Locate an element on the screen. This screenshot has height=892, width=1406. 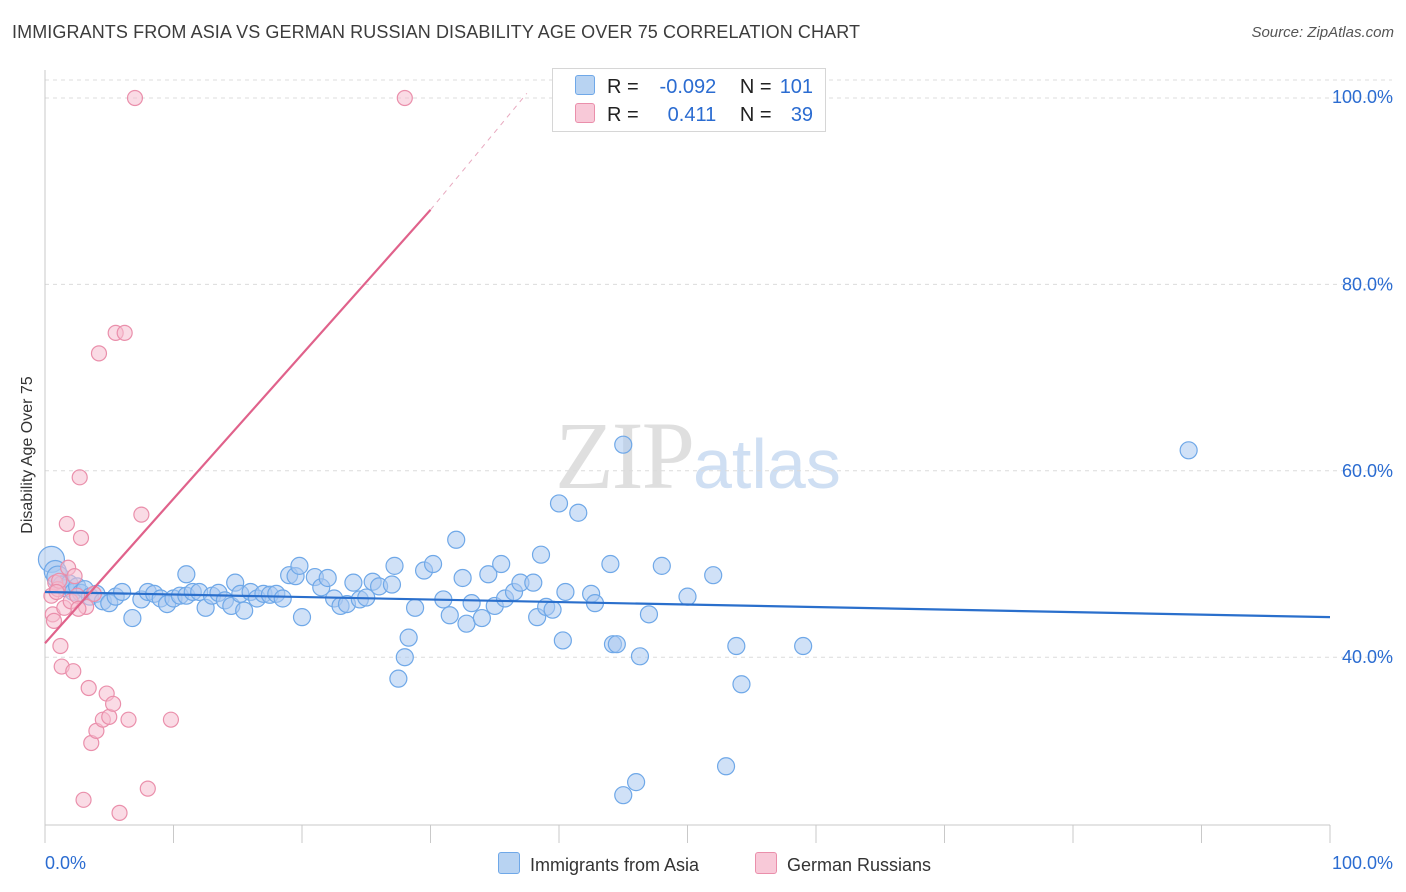
x-tick-label: 0.0% is located at coordinates (65, 863).